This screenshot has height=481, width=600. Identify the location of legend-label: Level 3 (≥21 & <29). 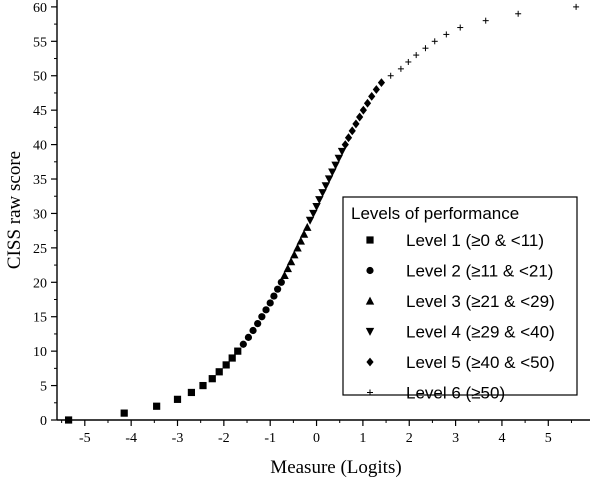
(480, 301).